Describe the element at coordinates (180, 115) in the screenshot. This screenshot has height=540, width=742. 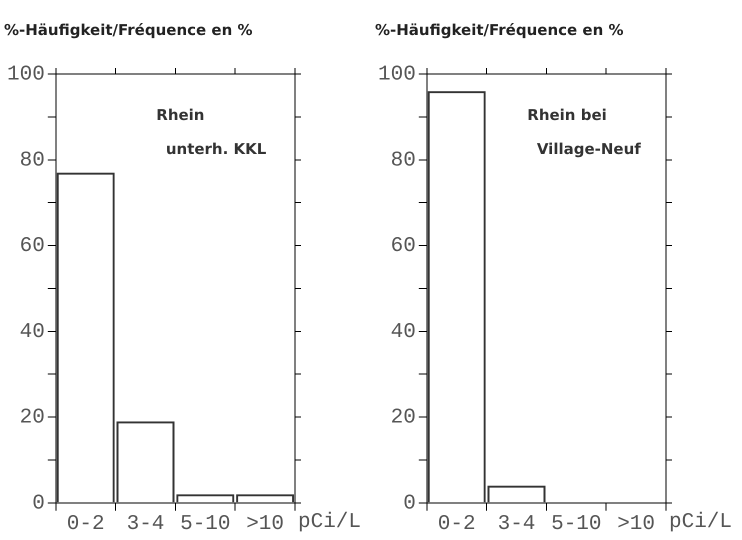
I see `annotation: Rhein` at that location.